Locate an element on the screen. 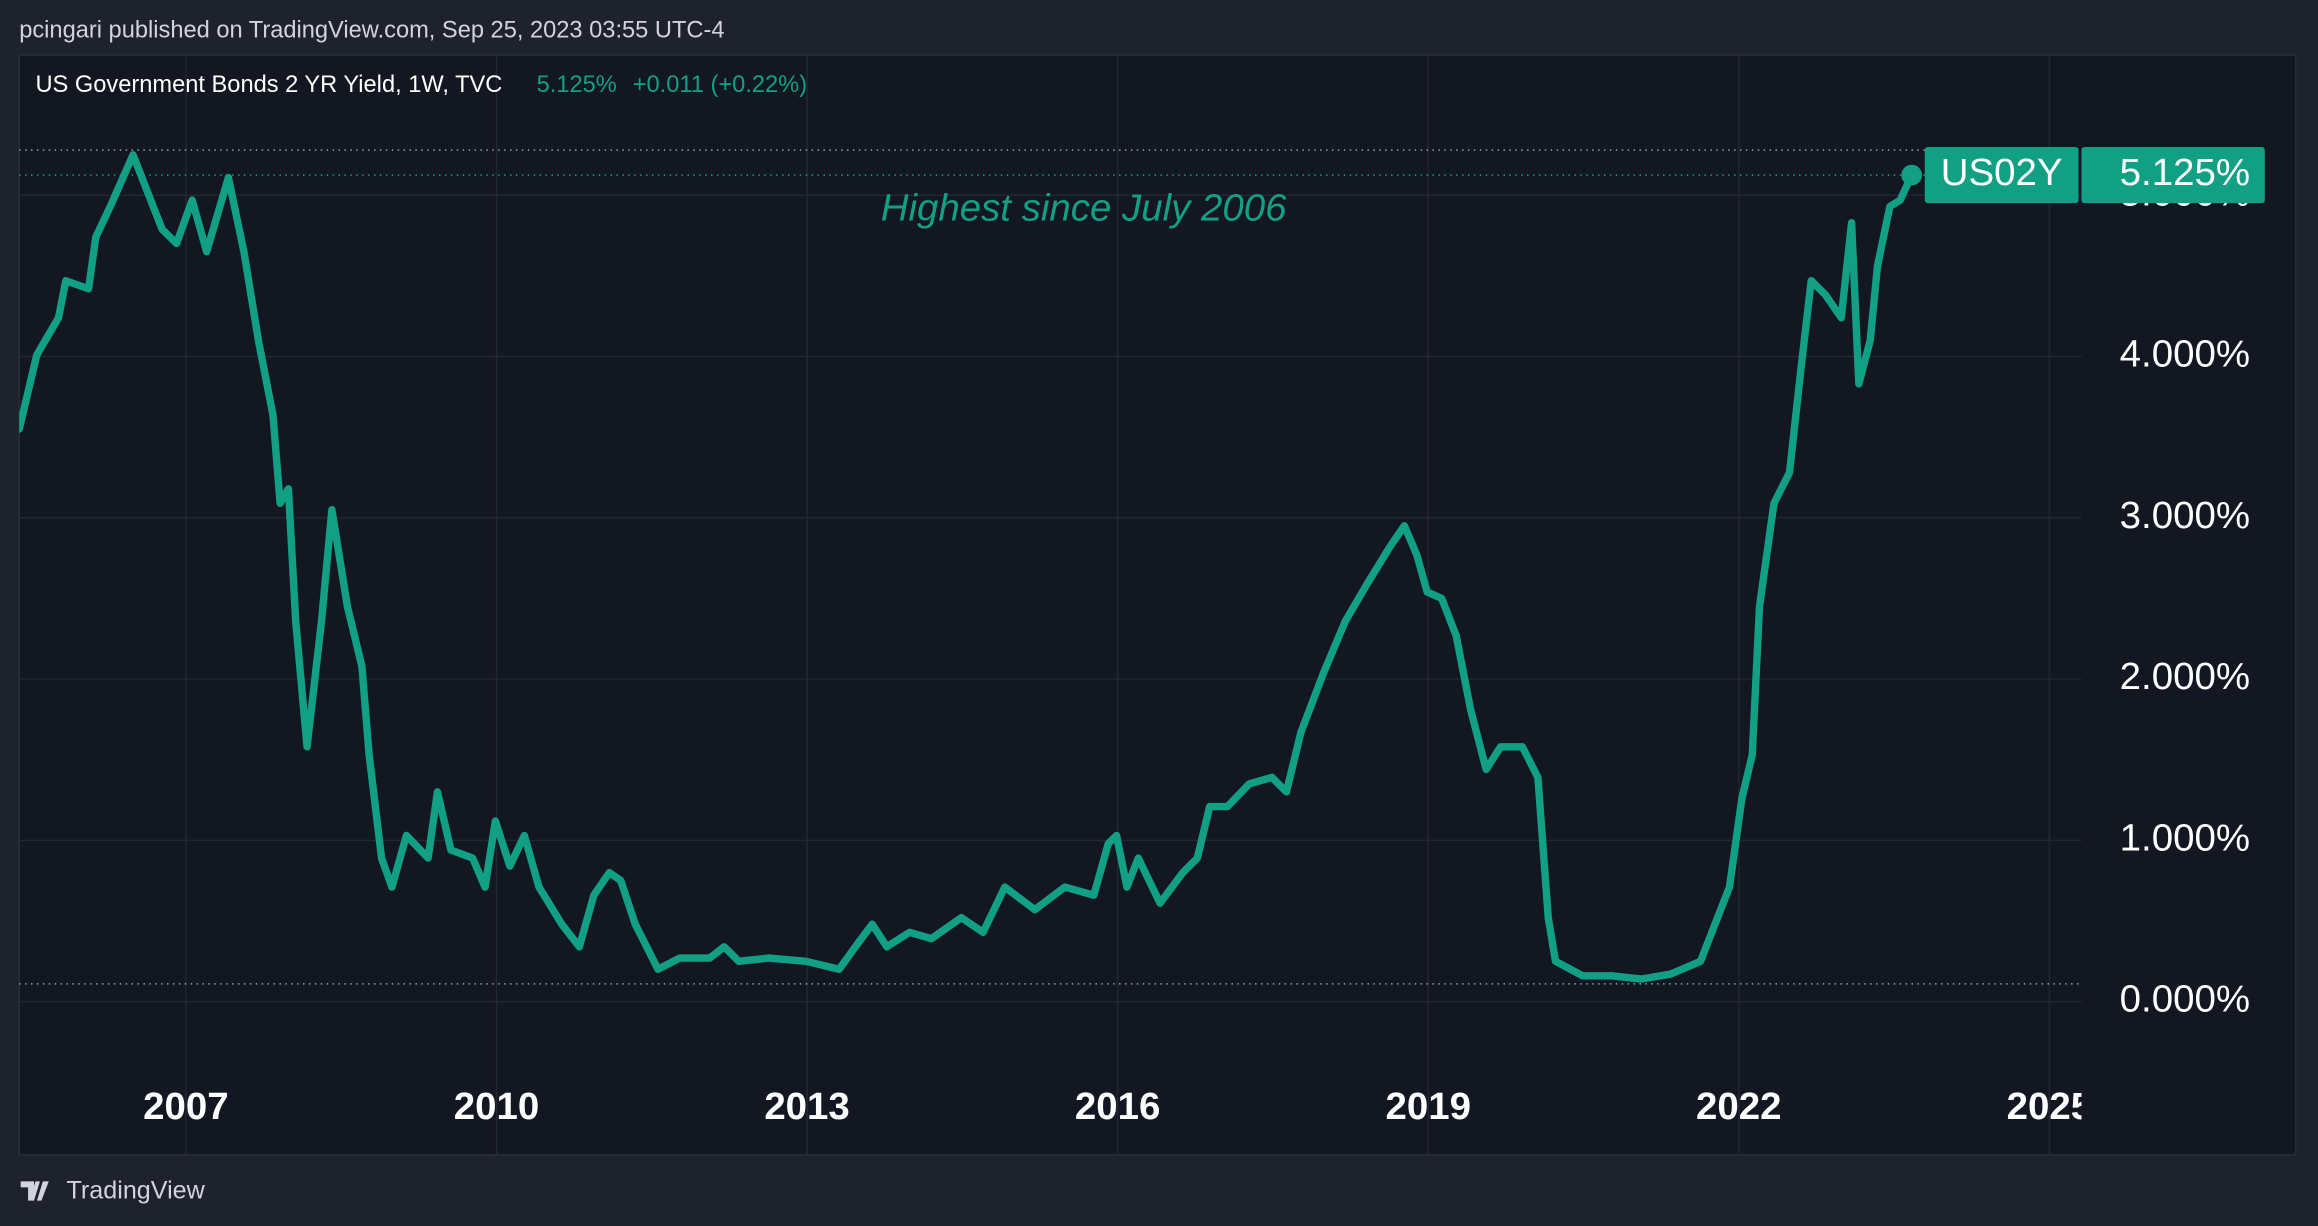  x-tick-label: 2019 is located at coordinates (1427, 1106).